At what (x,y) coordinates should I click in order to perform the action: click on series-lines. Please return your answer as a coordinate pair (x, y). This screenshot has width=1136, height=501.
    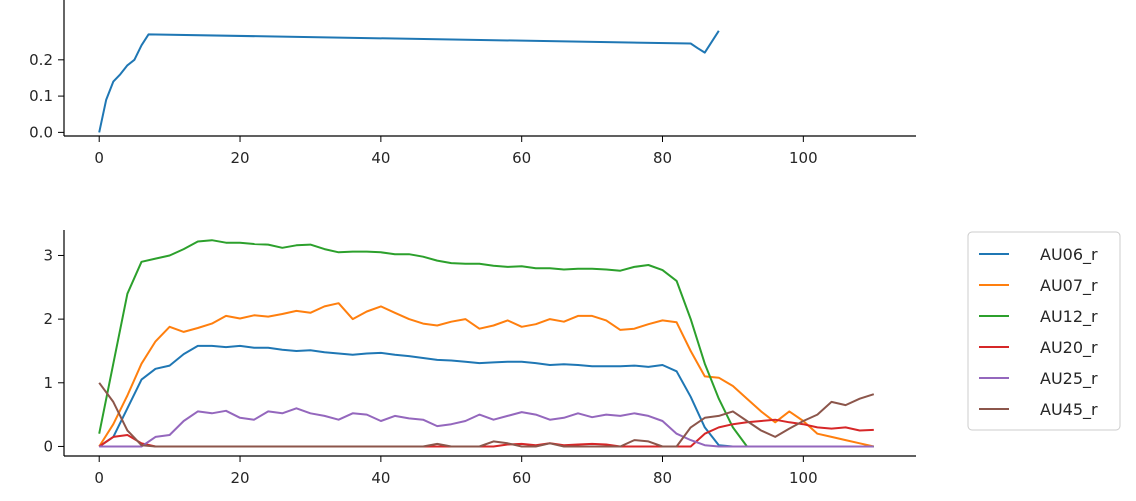
    Looking at the image, I should click on (409, 81).